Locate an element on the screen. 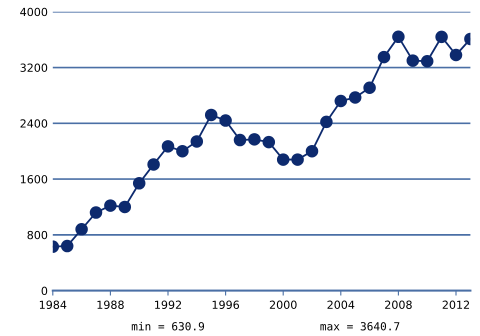  x-tick-label: 2000 is located at coordinates (283, 304).